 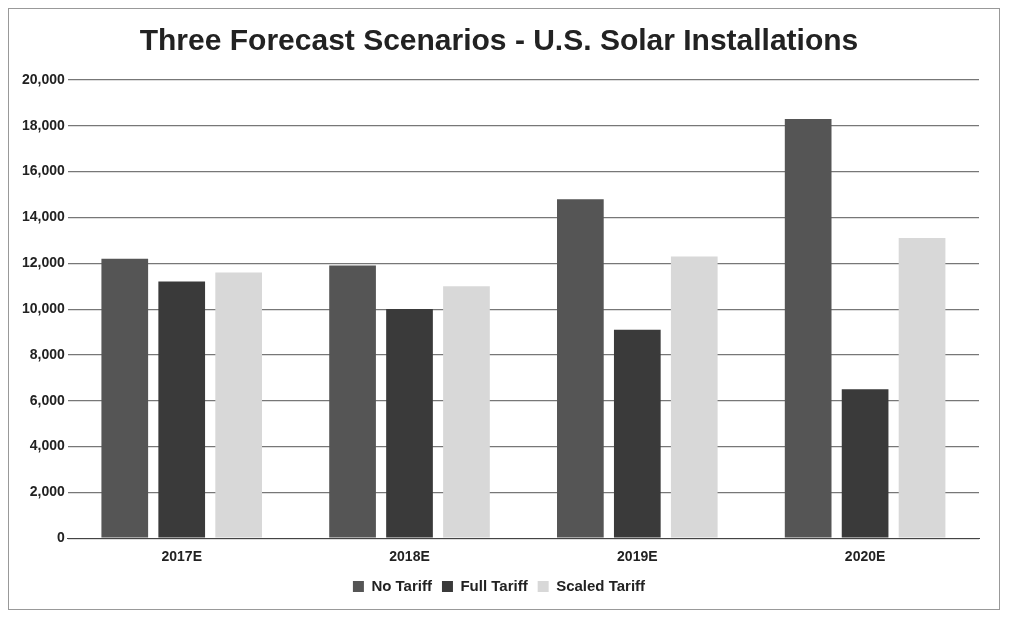 I want to click on y-tick-label: 10,000, so click(x=43, y=307).